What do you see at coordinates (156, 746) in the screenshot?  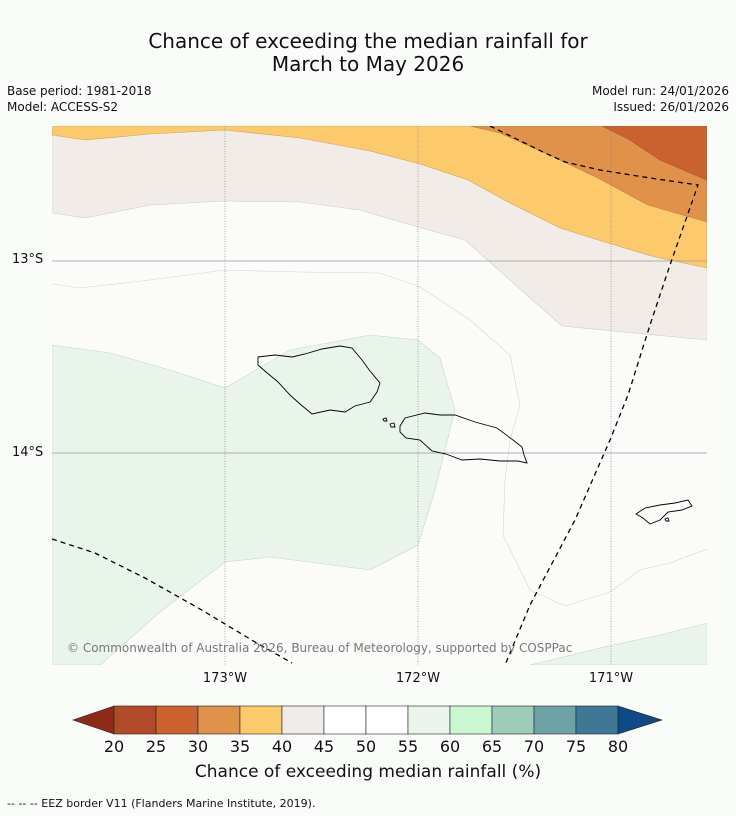 I see `colorbar-tick-25: 25` at bounding box center [156, 746].